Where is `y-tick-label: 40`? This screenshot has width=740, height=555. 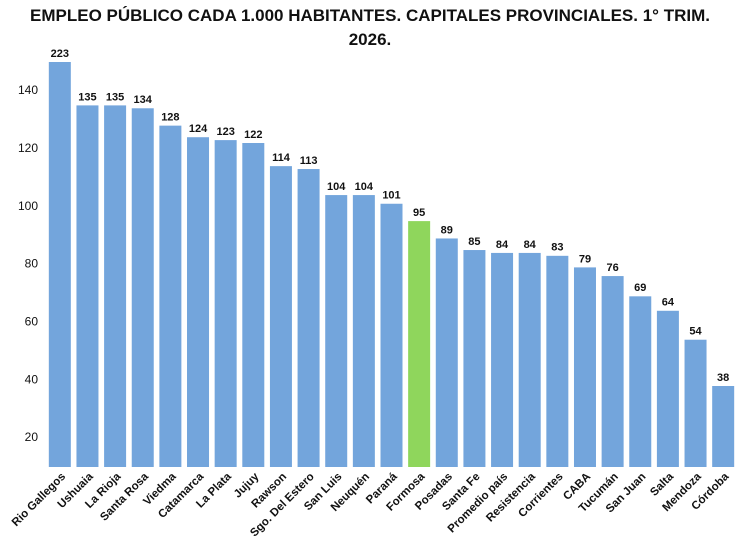
y-tick-label: 40 is located at coordinates (32, 379).